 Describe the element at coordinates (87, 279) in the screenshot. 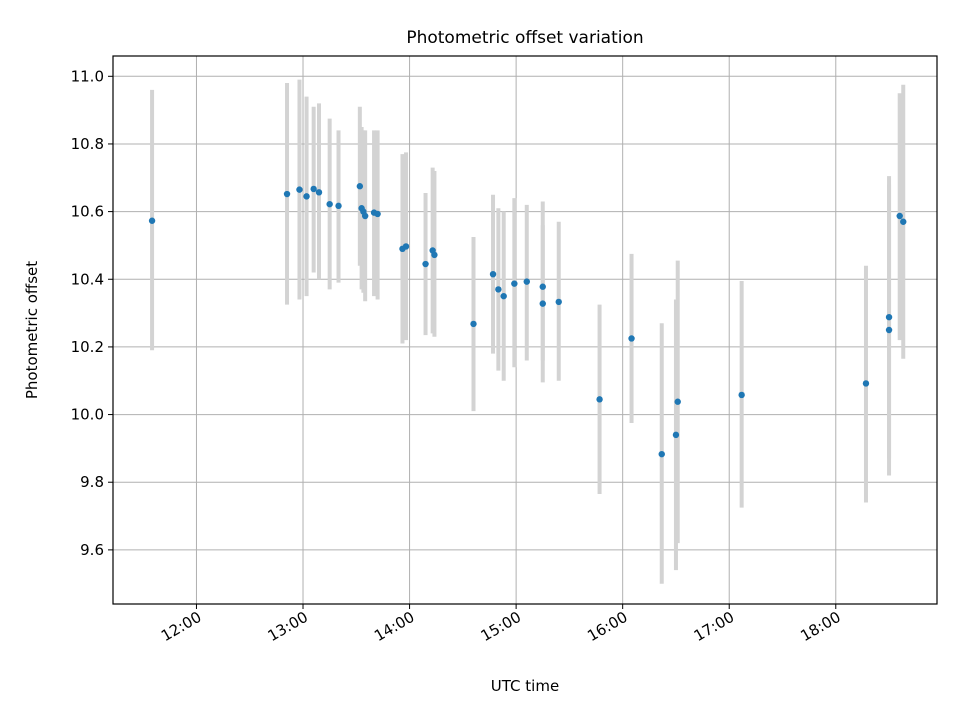

I see `y-tick-label: 10.4` at that location.